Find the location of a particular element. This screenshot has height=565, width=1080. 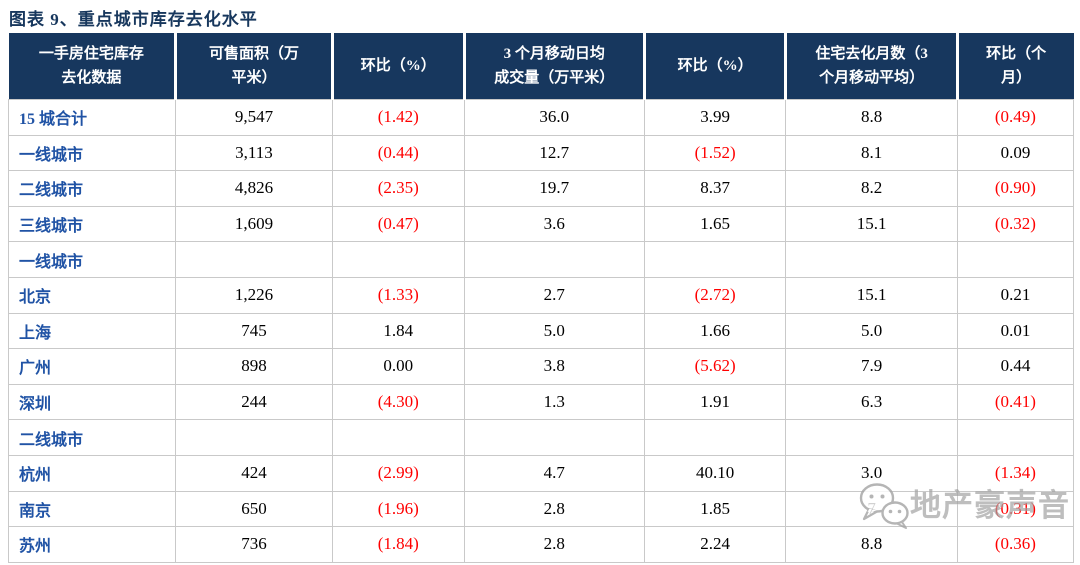

cell-value: (2.35) is located at coordinates (398, 188).